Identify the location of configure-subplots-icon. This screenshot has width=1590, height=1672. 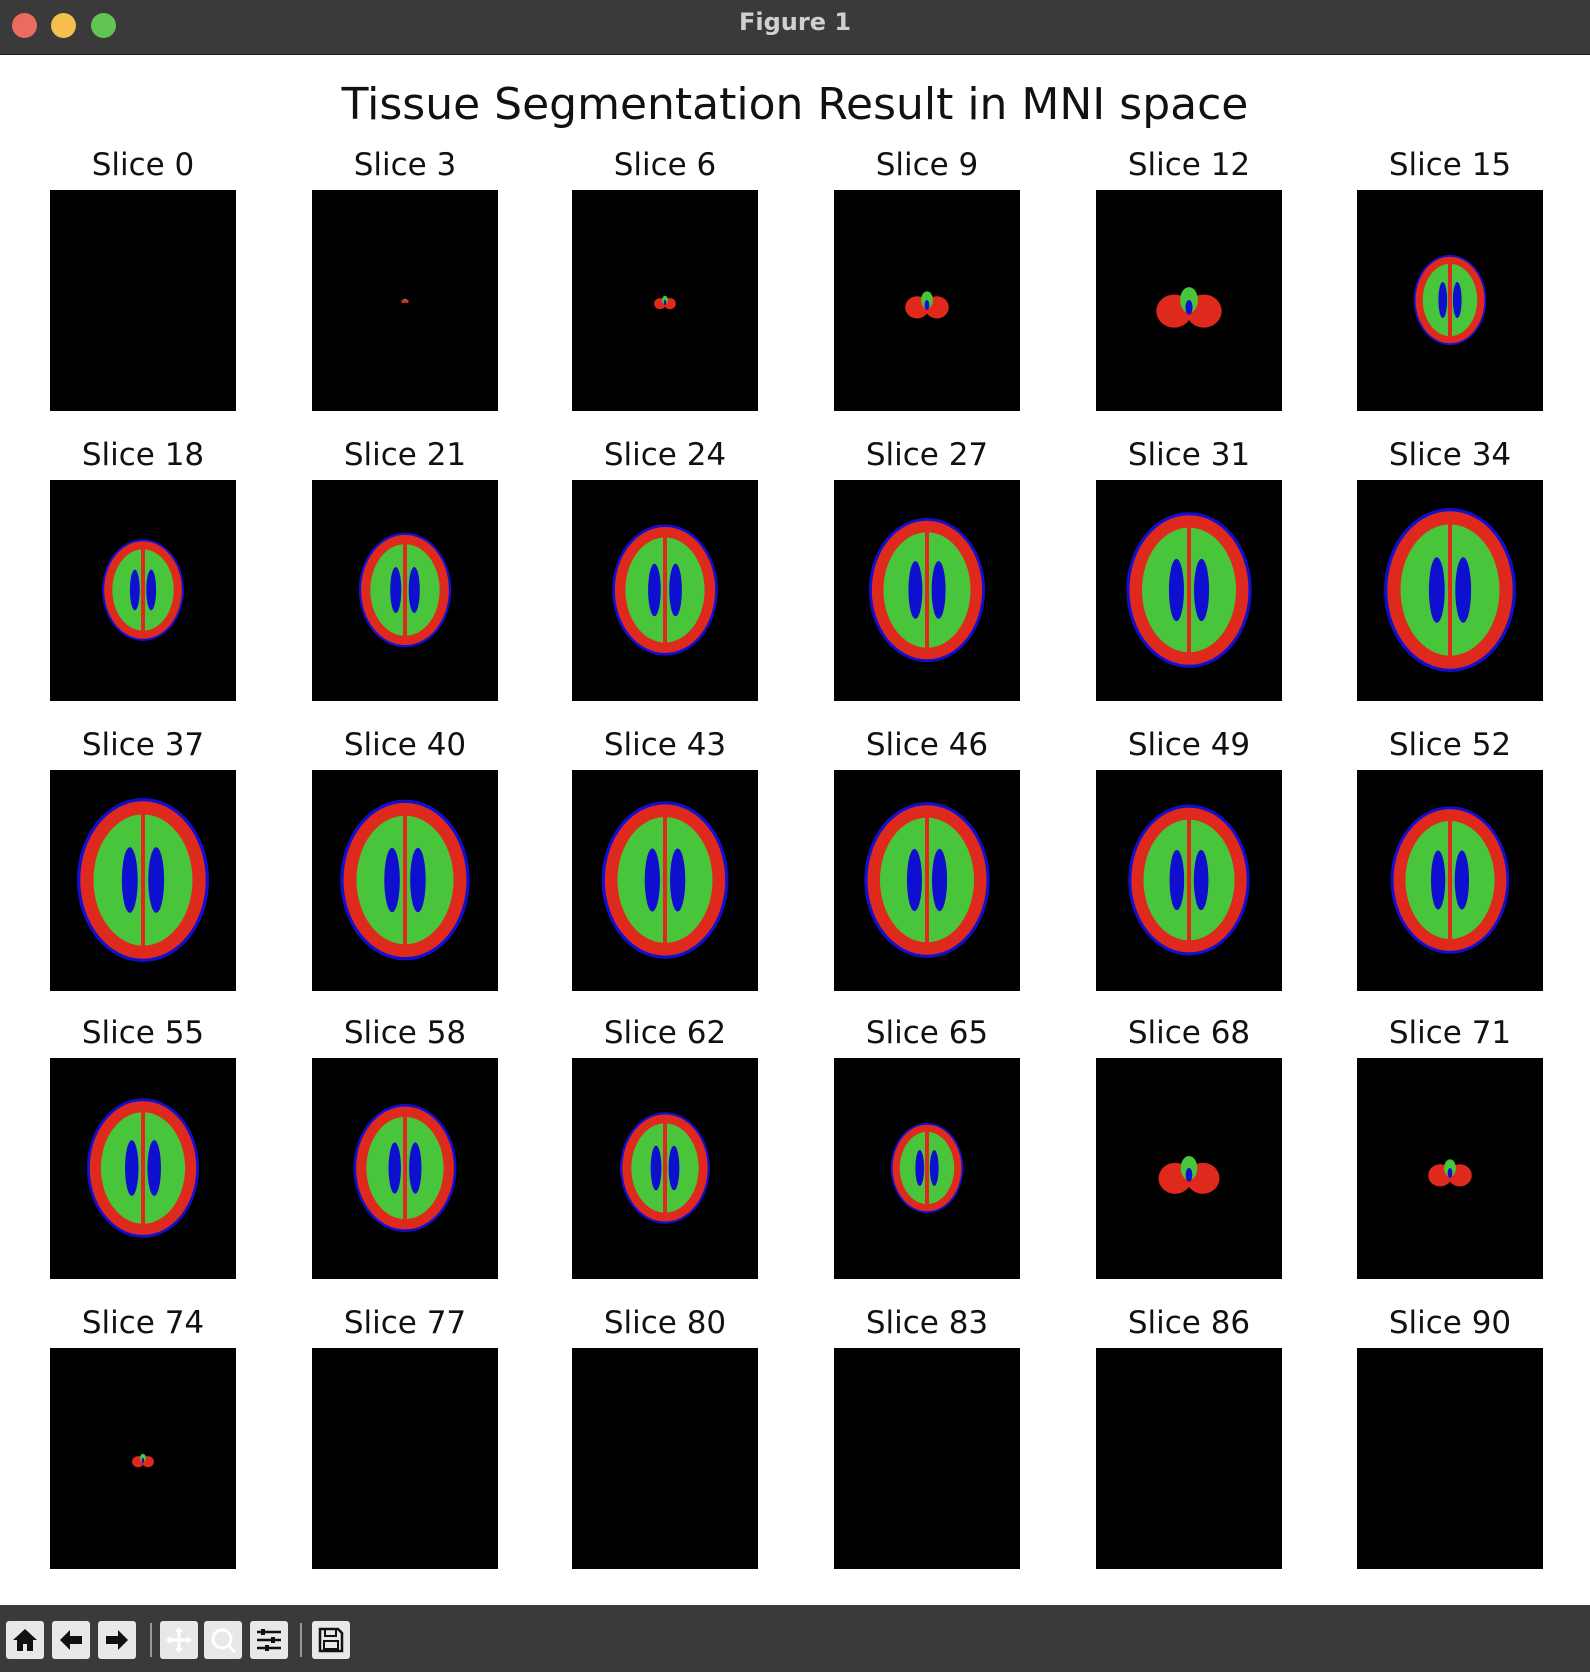
(269, 1640).